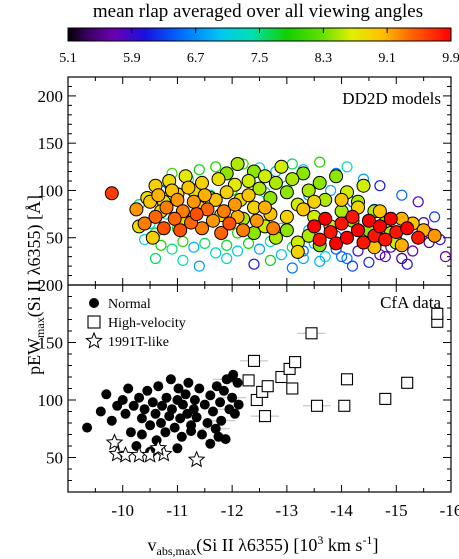 The width and height of the screenshot is (459, 559). Describe the element at coordinates (132, 58) in the screenshot. I see `colorbar-tick-label: 5.9` at that location.